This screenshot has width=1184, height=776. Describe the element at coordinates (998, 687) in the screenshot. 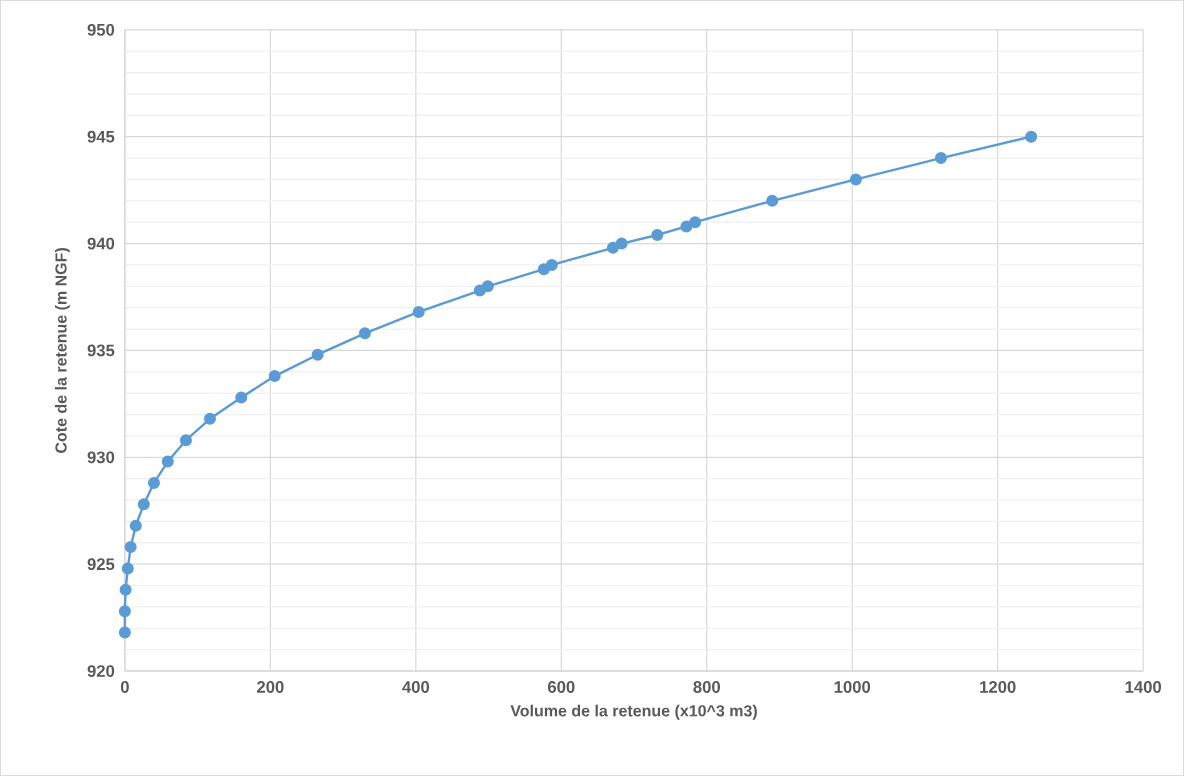

I see `x-tick-label: 1200` at that location.